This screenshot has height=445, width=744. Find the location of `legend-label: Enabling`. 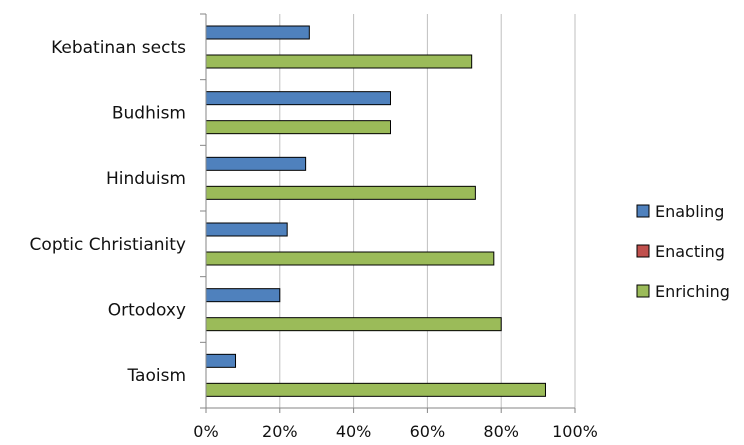

legend-label: Enabling is located at coordinates (689, 211).